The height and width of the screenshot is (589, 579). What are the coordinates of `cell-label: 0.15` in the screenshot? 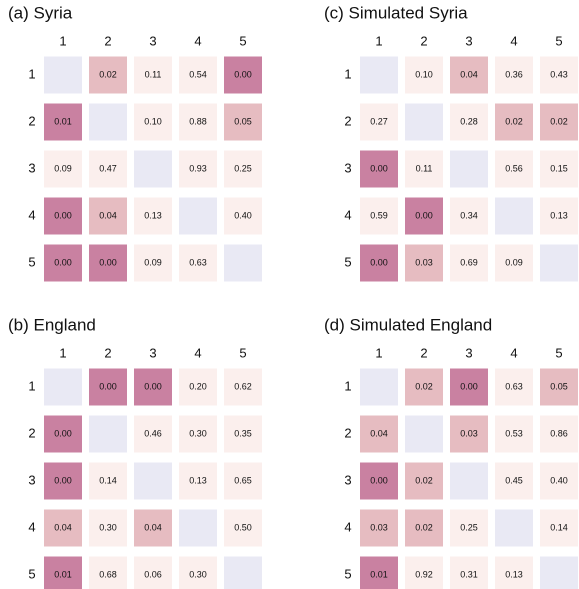 It's located at (559, 168).